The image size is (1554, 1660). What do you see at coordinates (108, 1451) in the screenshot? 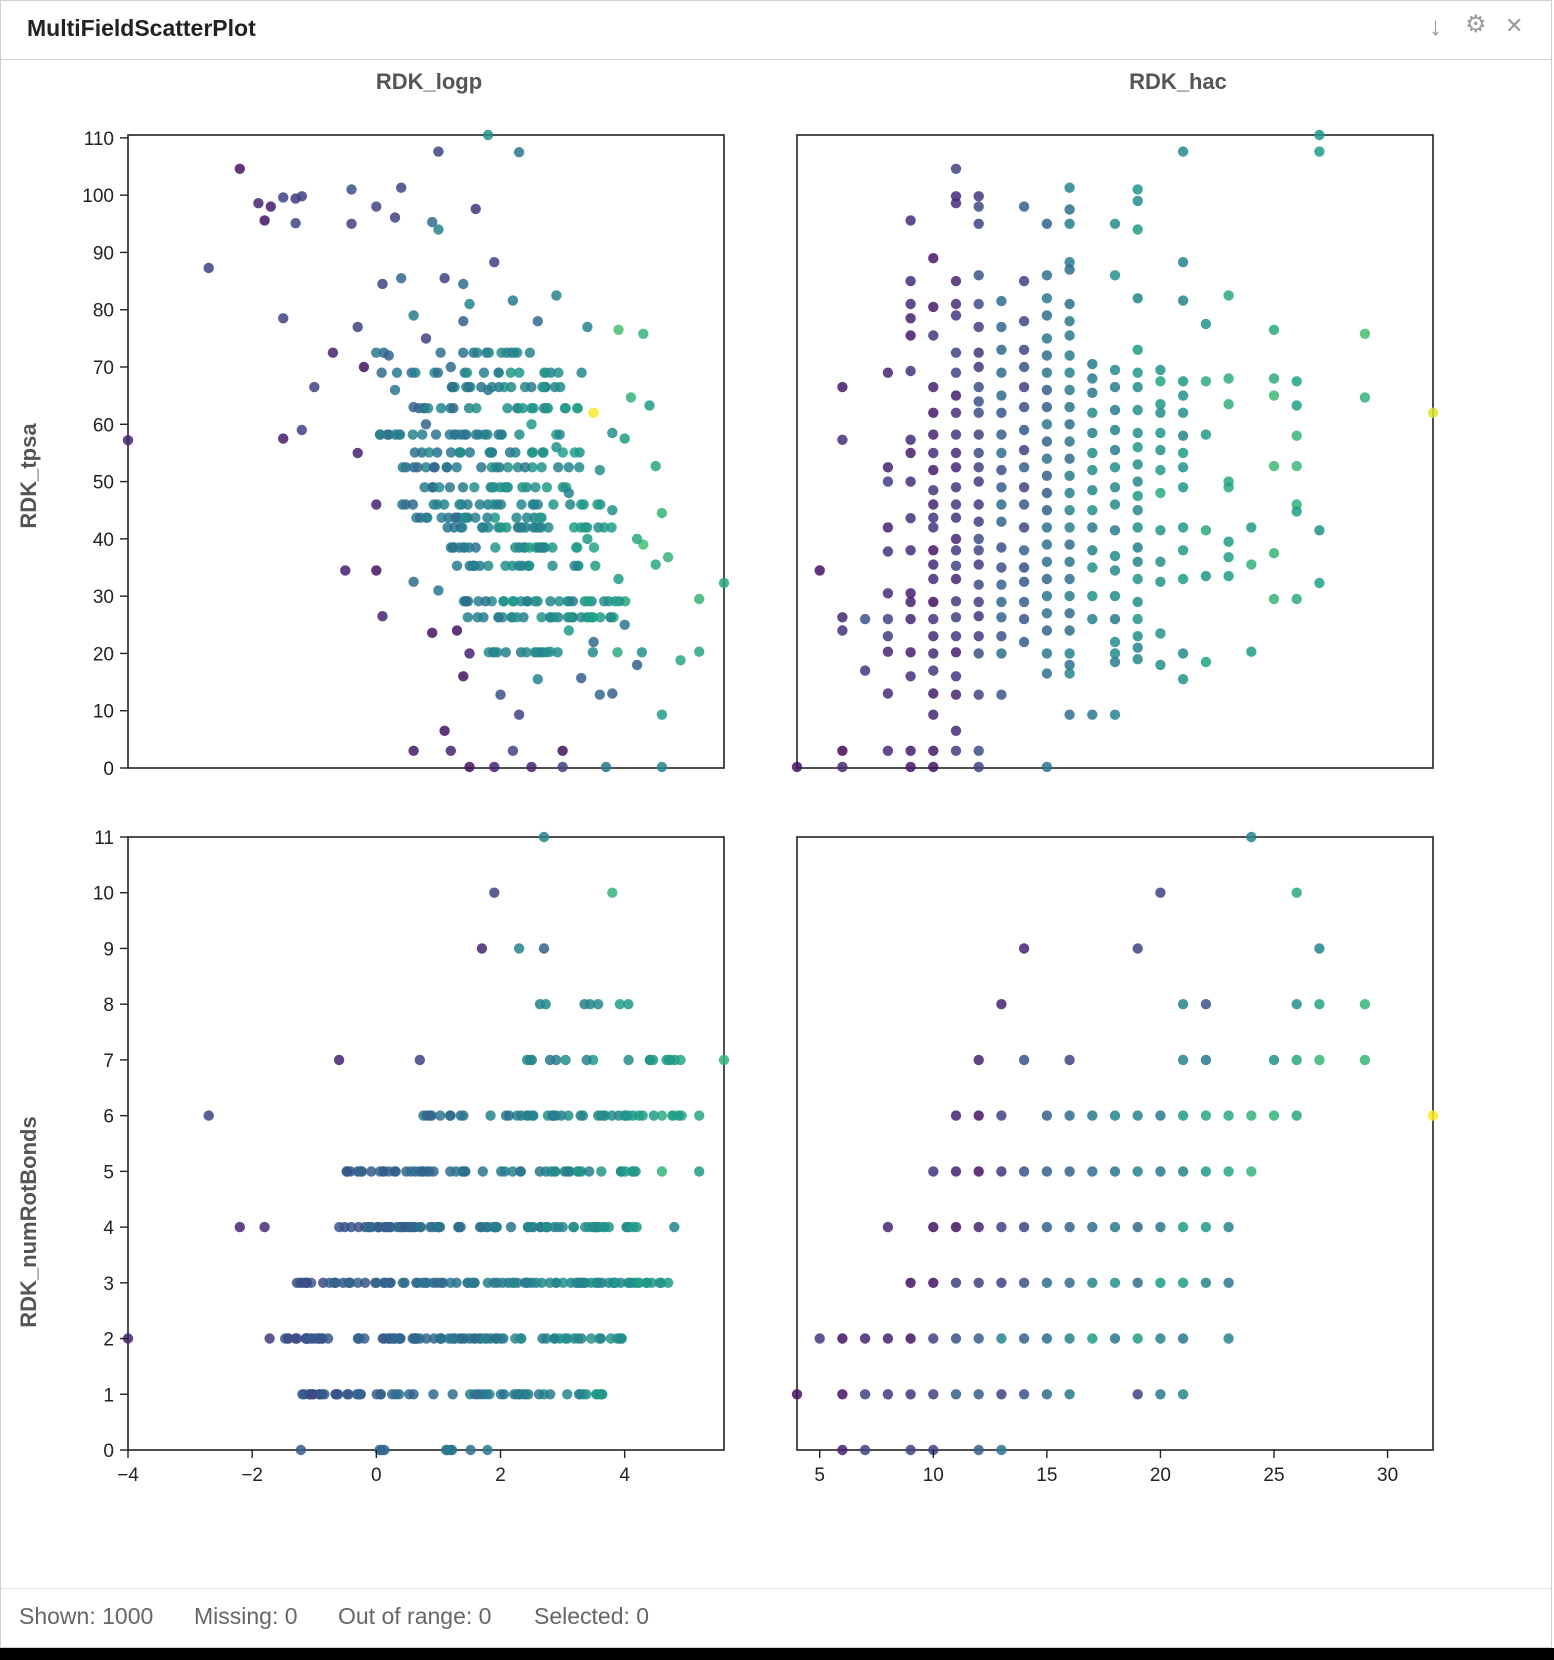
I see `y-tick-label: 0` at bounding box center [108, 1451].